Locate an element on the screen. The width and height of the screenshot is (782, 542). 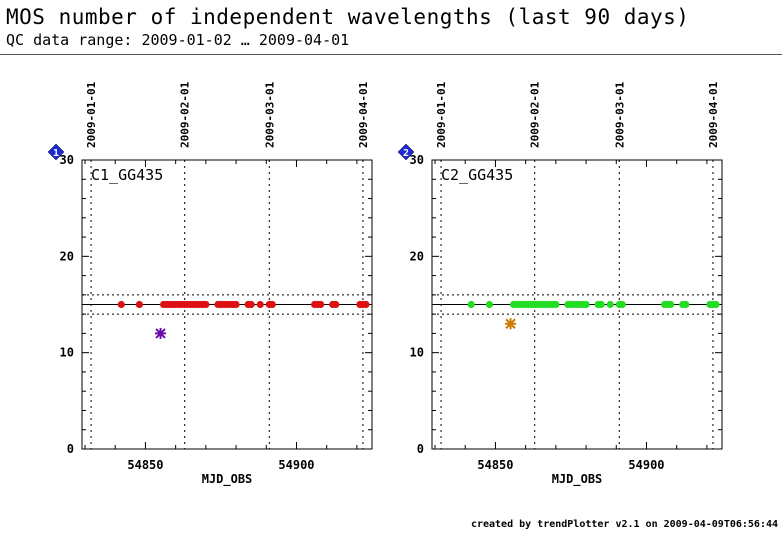
panel-badge-number: 1 is located at coordinates (56, 153).